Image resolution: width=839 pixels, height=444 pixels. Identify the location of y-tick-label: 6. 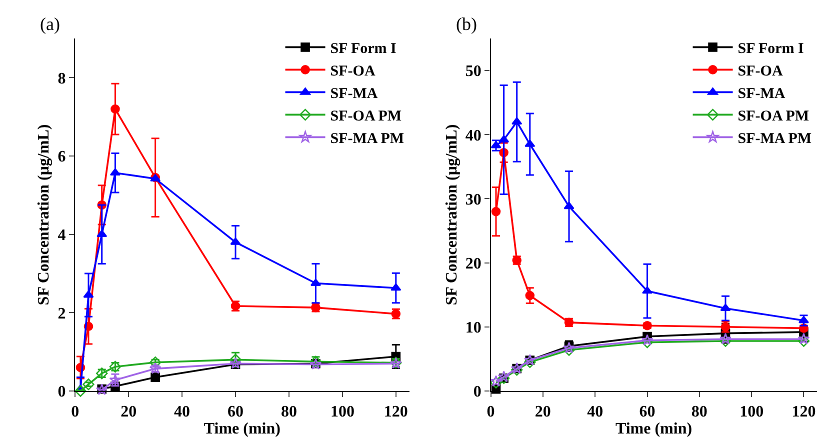
(62, 157).